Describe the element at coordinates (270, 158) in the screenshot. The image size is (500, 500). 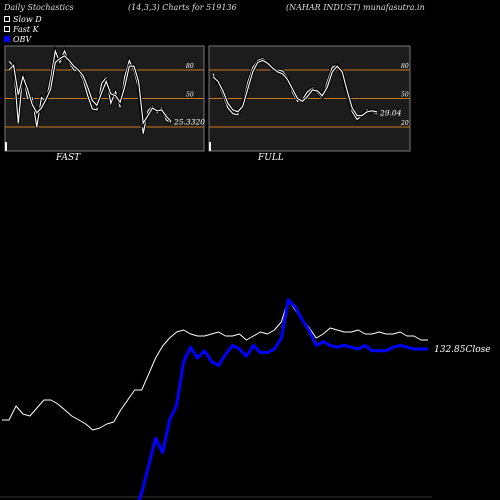
I see `panel-title: FULL` at that location.